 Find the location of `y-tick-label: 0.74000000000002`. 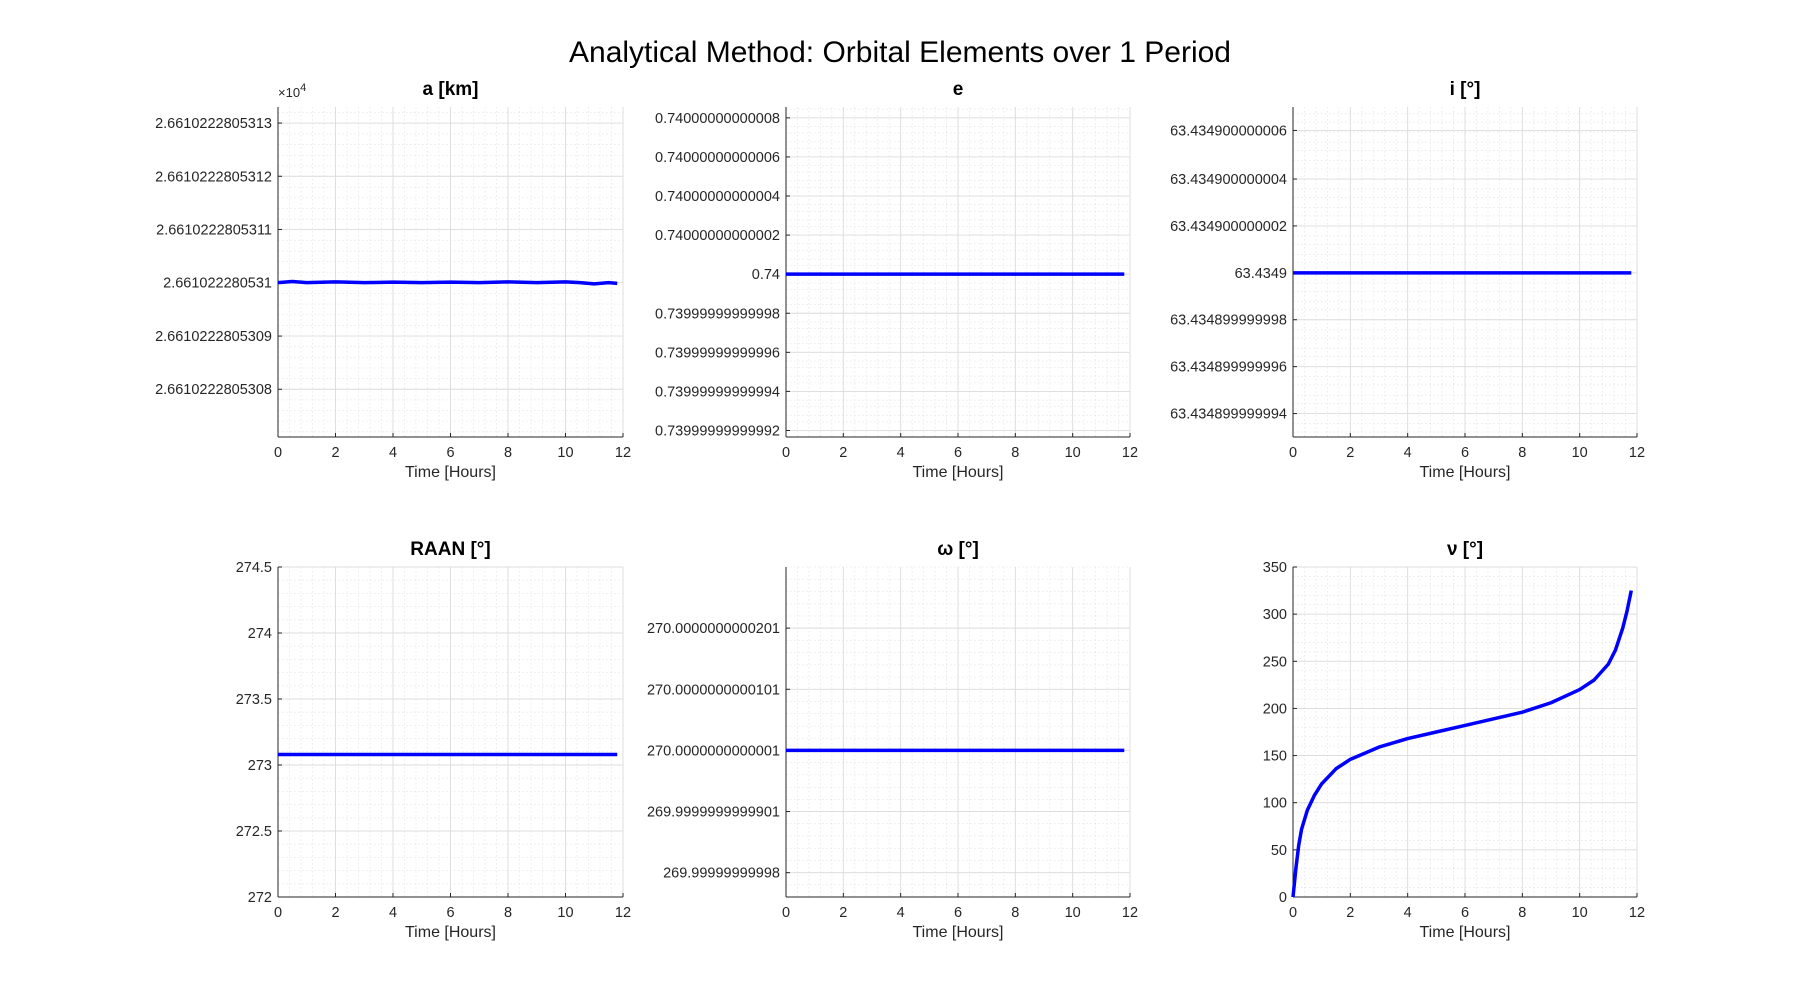

y-tick-label: 0.74000000000002 is located at coordinates (717, 236).